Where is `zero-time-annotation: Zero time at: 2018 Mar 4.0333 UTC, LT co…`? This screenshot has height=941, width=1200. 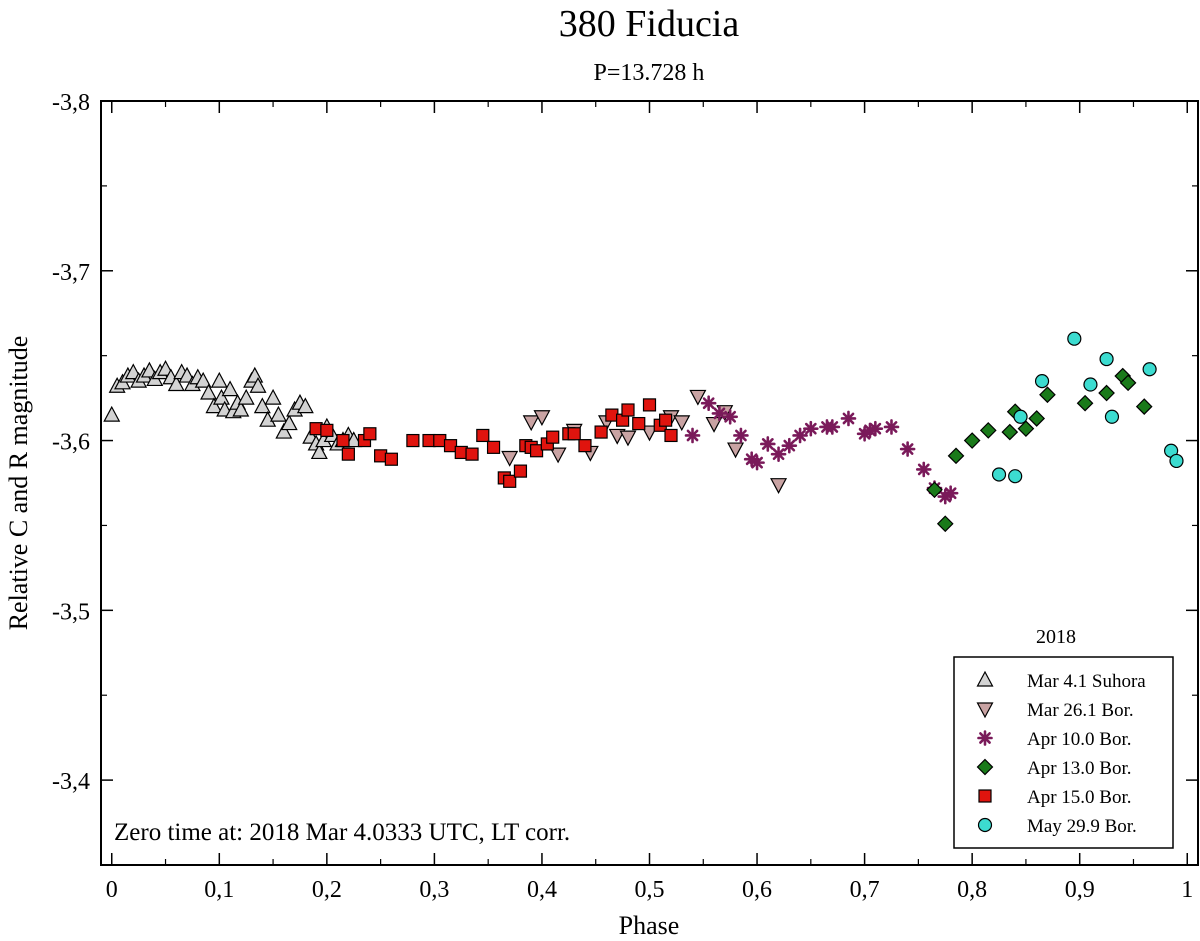 zero-time-annotation: Zero time at: 2018 Mar 4.0333 UTC, LT co… is located at coordinates (342, 832).